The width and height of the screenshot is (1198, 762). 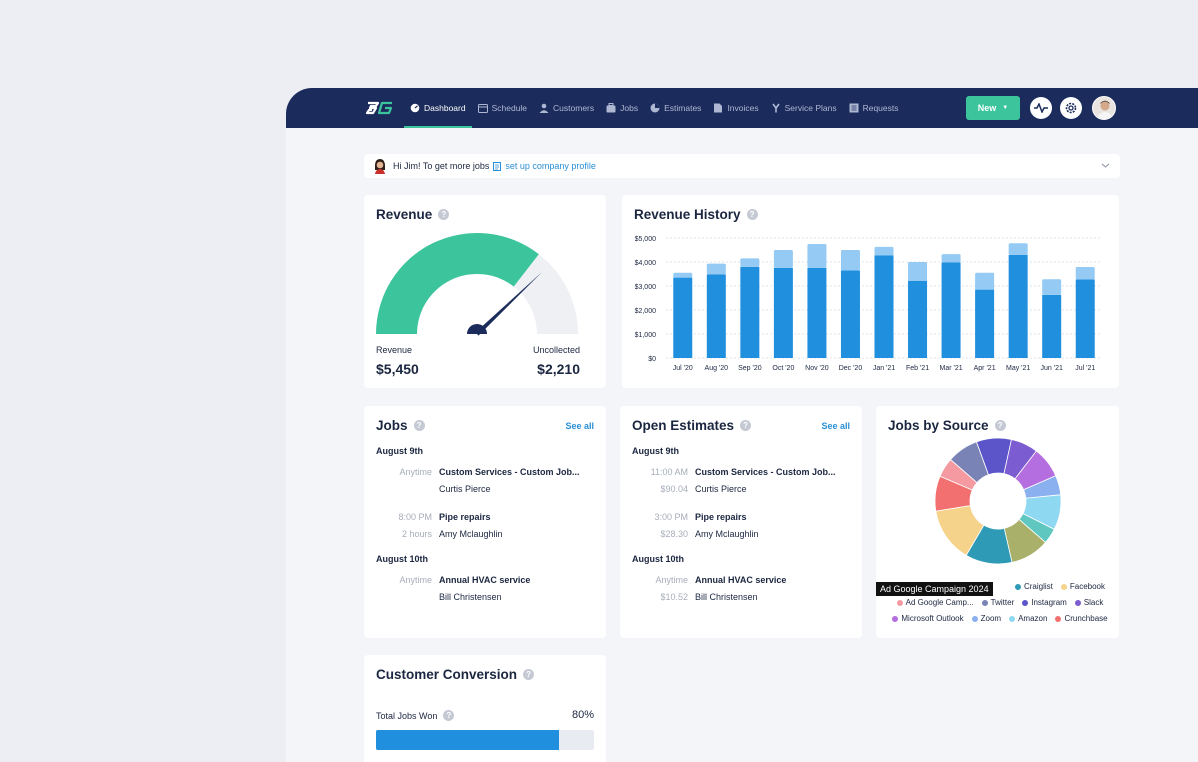 I want to click on x-tick-label: Apr '21, so click(x=985, y=368).